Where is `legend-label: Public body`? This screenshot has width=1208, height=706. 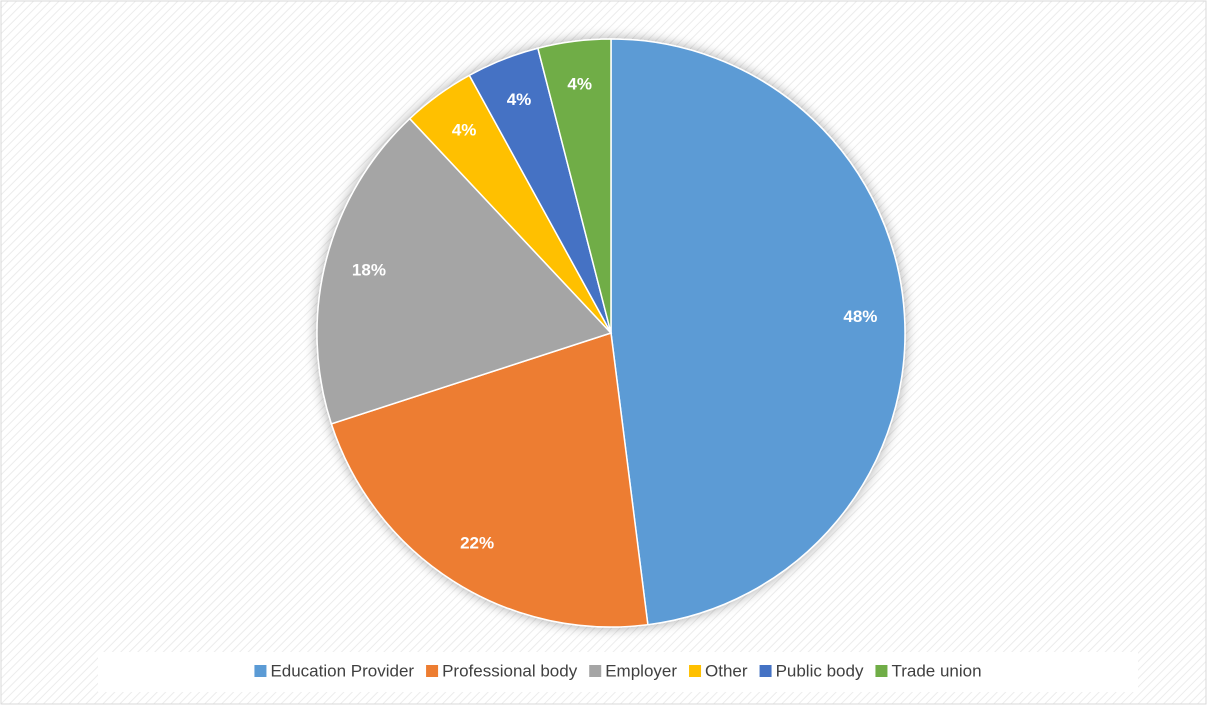 legend-label: Public body is located at coordinates (820, 670).